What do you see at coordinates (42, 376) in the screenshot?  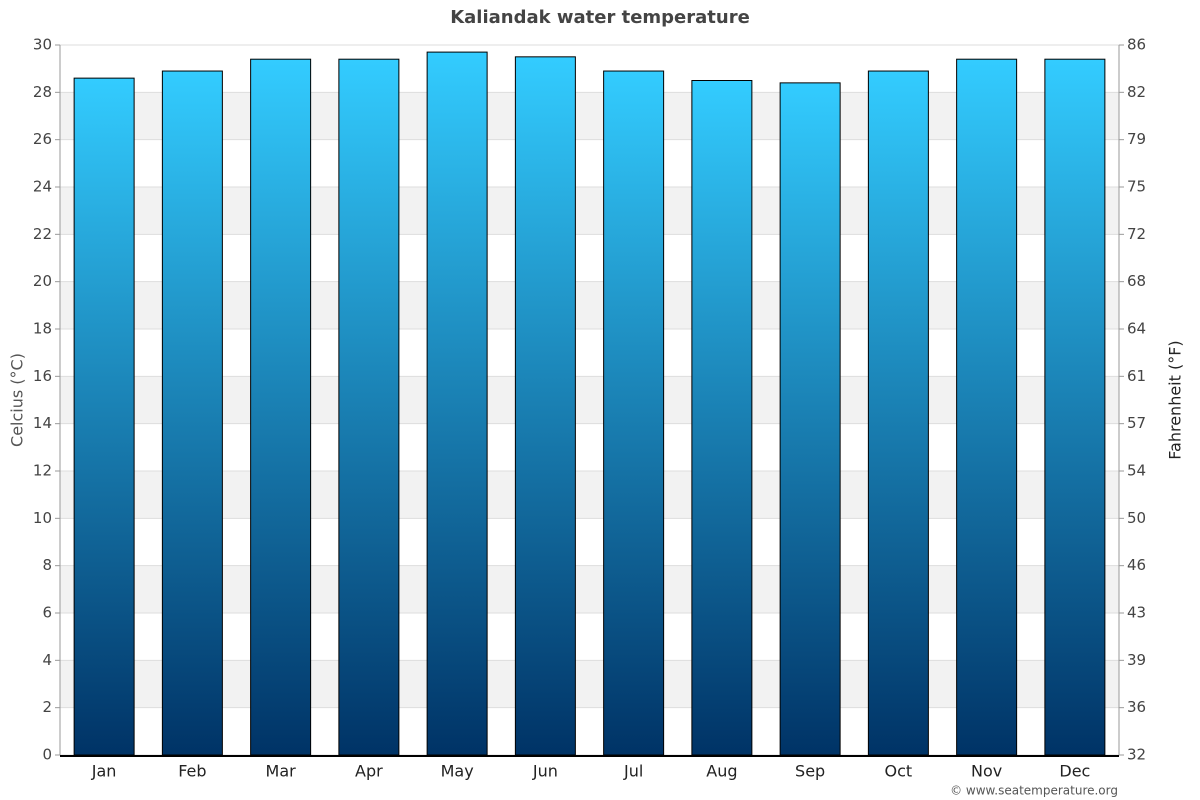 I see `y-tick-label: 16` at bounding box center [42, 376].